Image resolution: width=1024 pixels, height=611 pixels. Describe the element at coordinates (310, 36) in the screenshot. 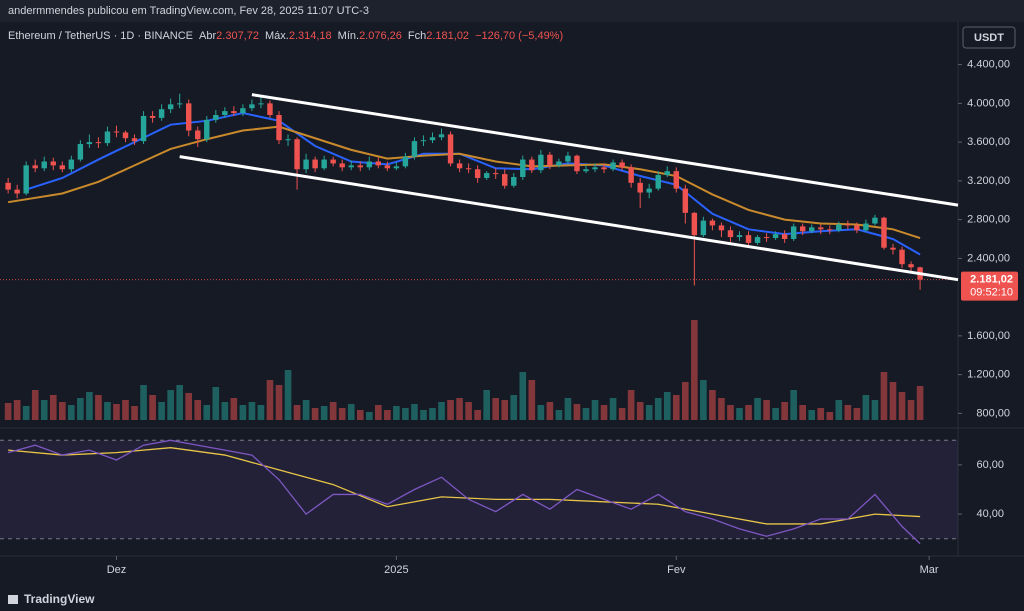

I see `high-value: 2.314,18` at that location.